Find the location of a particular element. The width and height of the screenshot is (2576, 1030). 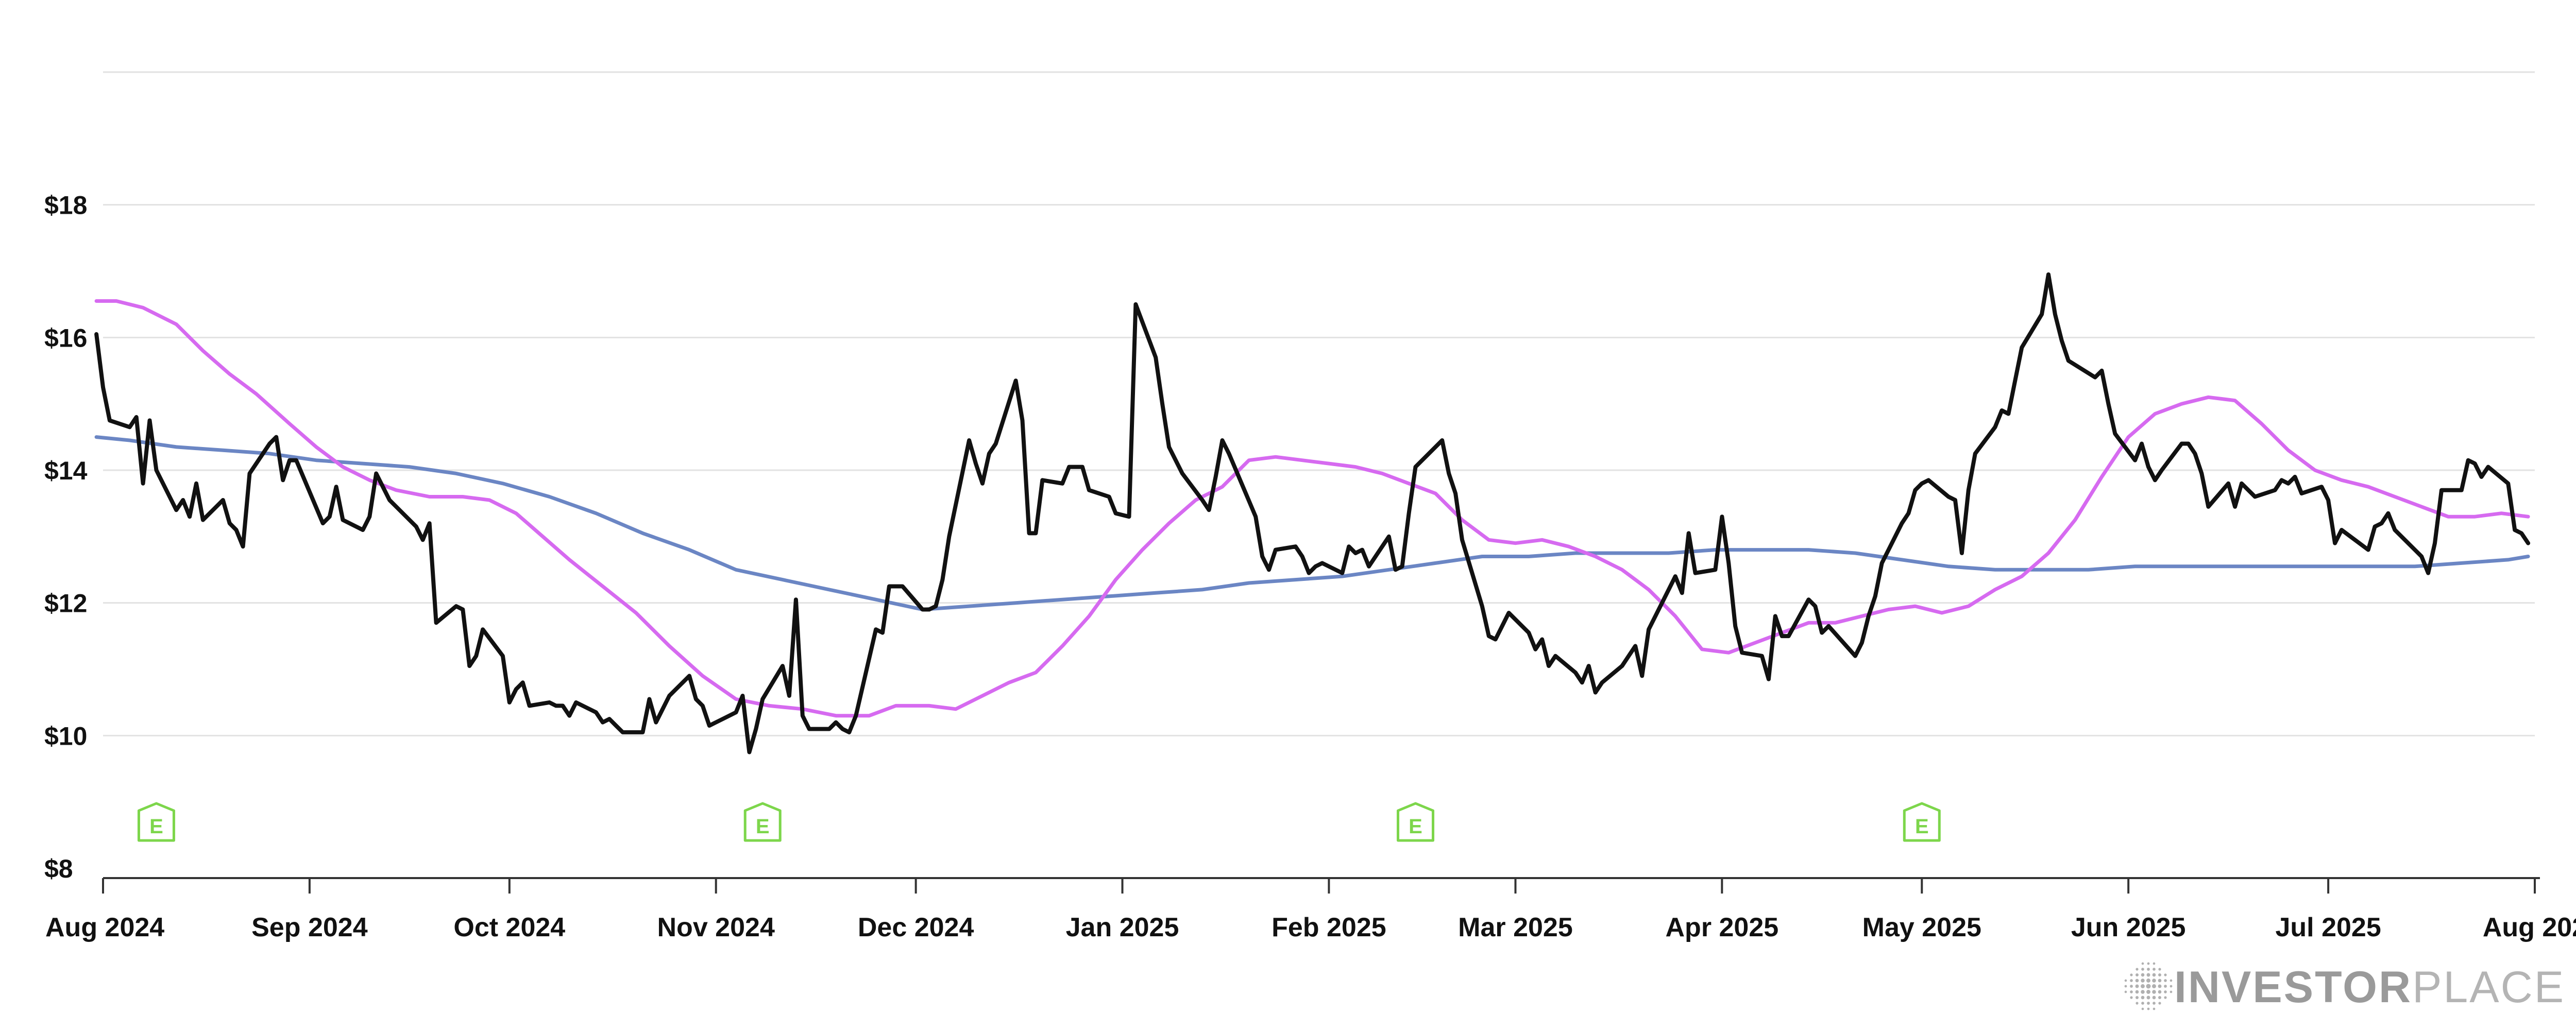

y-axis: $8 $10 $12 $14 $16 $18 is located at coordinates (66, 537).